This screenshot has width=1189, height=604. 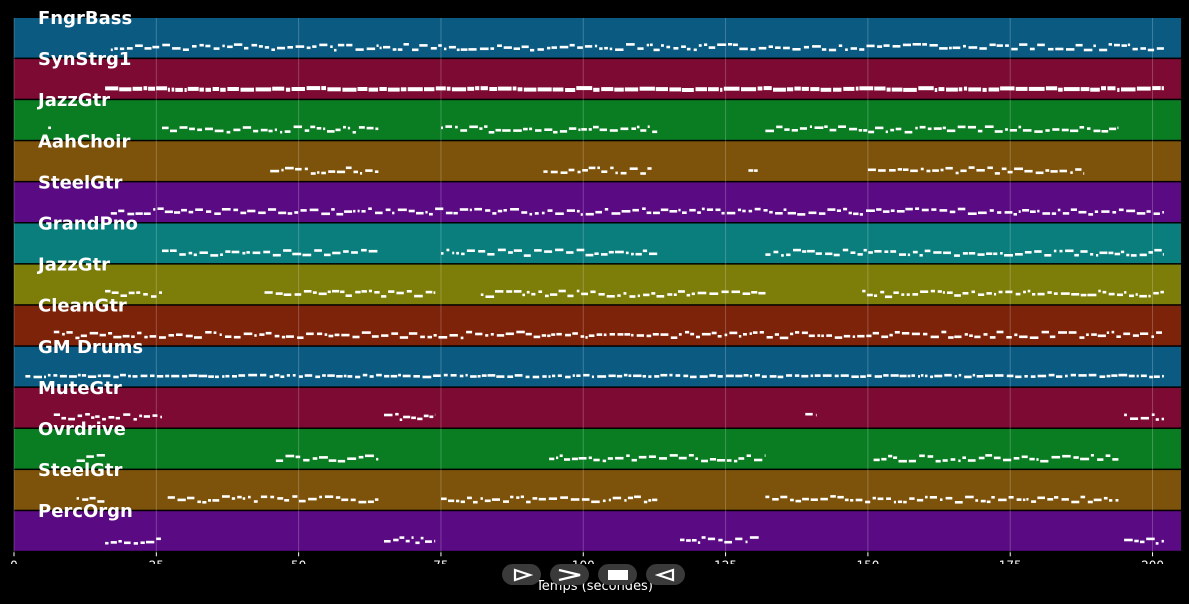 What do you see at coordinates (617, 574) in the screenshot?
I see `stop-button` at bounding box center [617, 574].